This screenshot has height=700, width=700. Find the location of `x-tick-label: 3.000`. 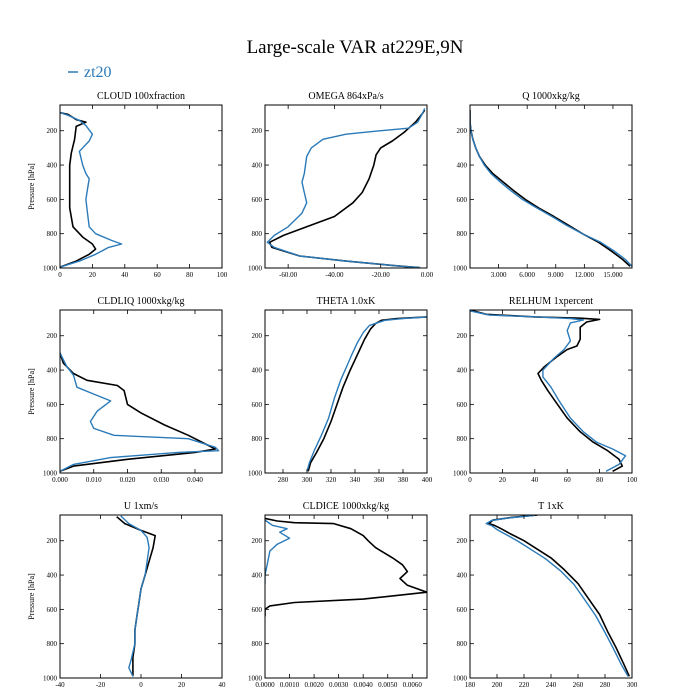

x-tick-label: 3.000 is located at coordinates (499, 275).